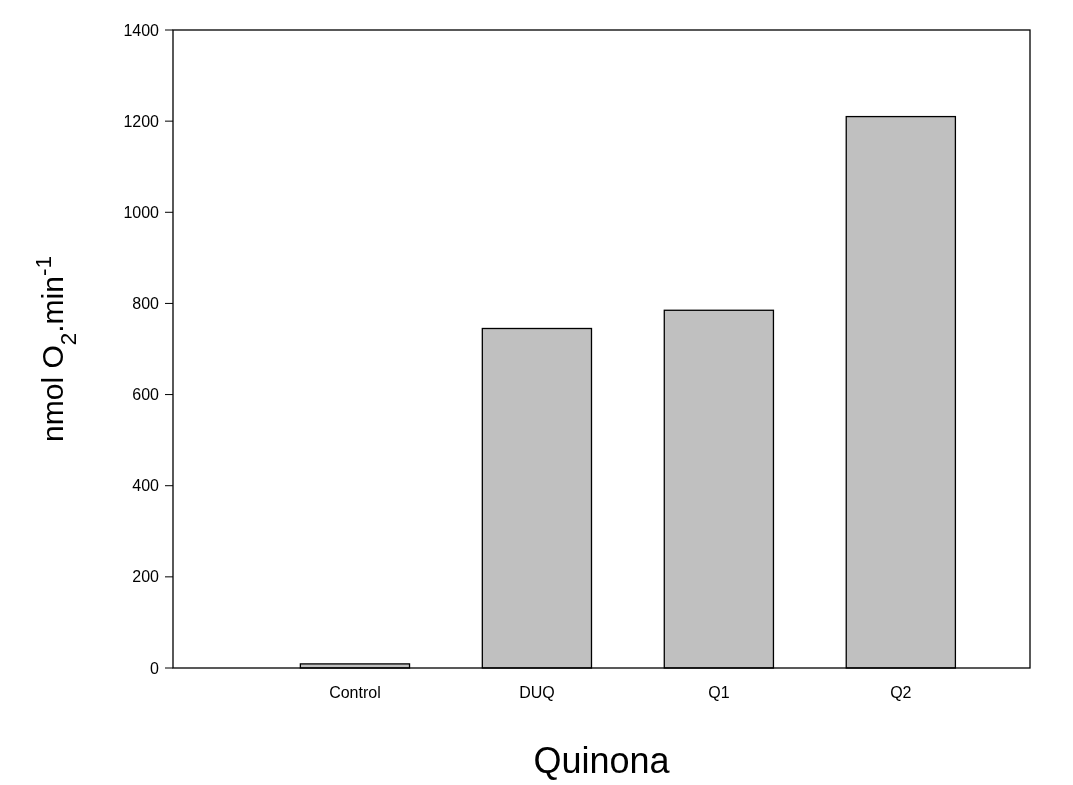  I want to click on x-tick-label: Q2, so click(901, 692).